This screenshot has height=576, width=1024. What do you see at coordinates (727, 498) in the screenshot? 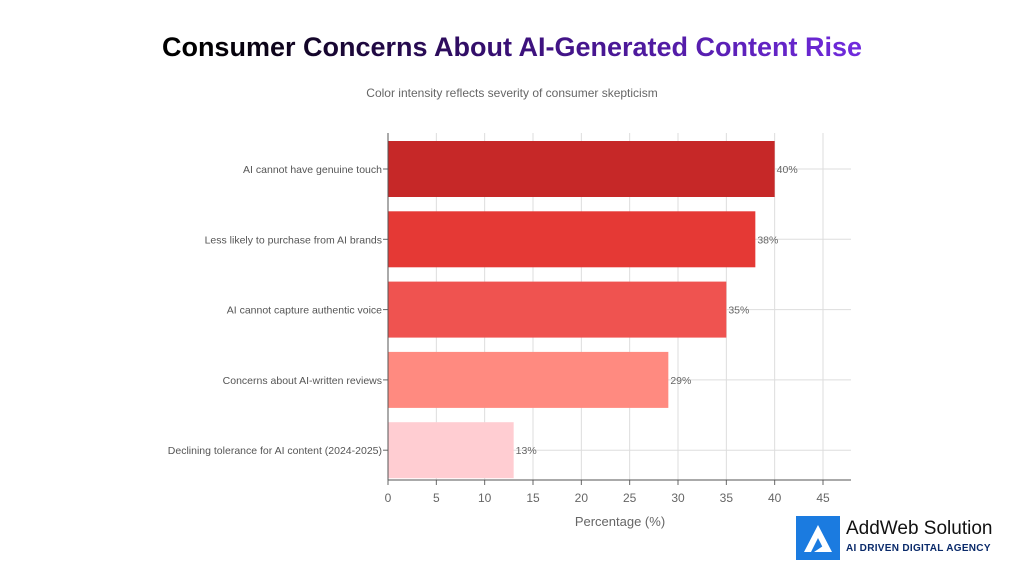
I see `x-tick-label: 35` at bounding box center [727, 498].